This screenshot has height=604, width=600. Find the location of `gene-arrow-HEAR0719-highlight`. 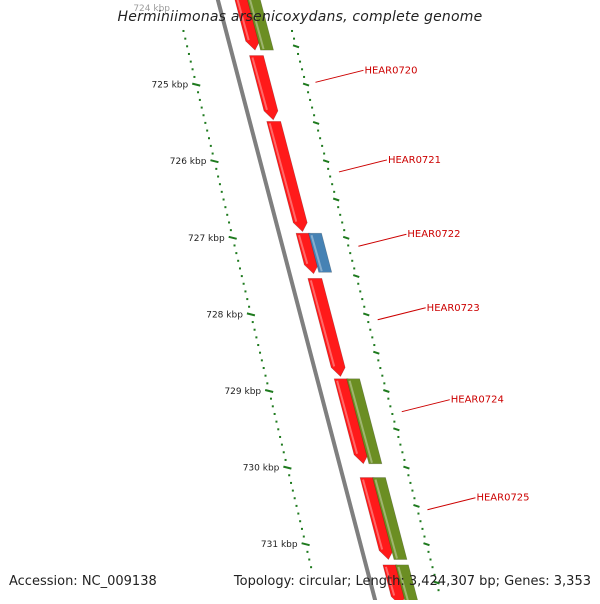

gene-arrow-HEAR0719-highlight is located at coordinates (243, 20).